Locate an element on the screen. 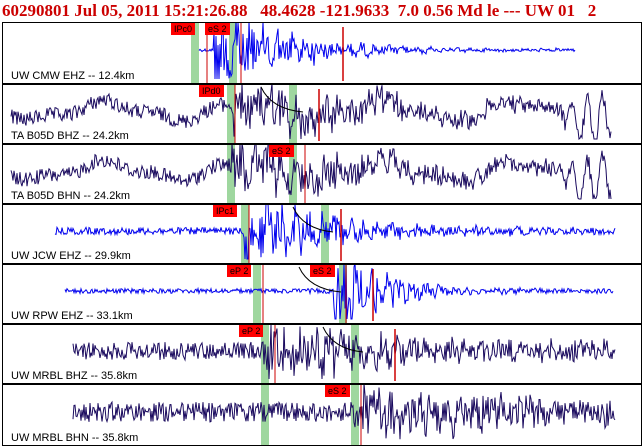 The height and width of the screenshot is (446, 644). trace-panel: eP 2 UW MRBL BHZ -- 35.8km is located at coordinates (322, 354).